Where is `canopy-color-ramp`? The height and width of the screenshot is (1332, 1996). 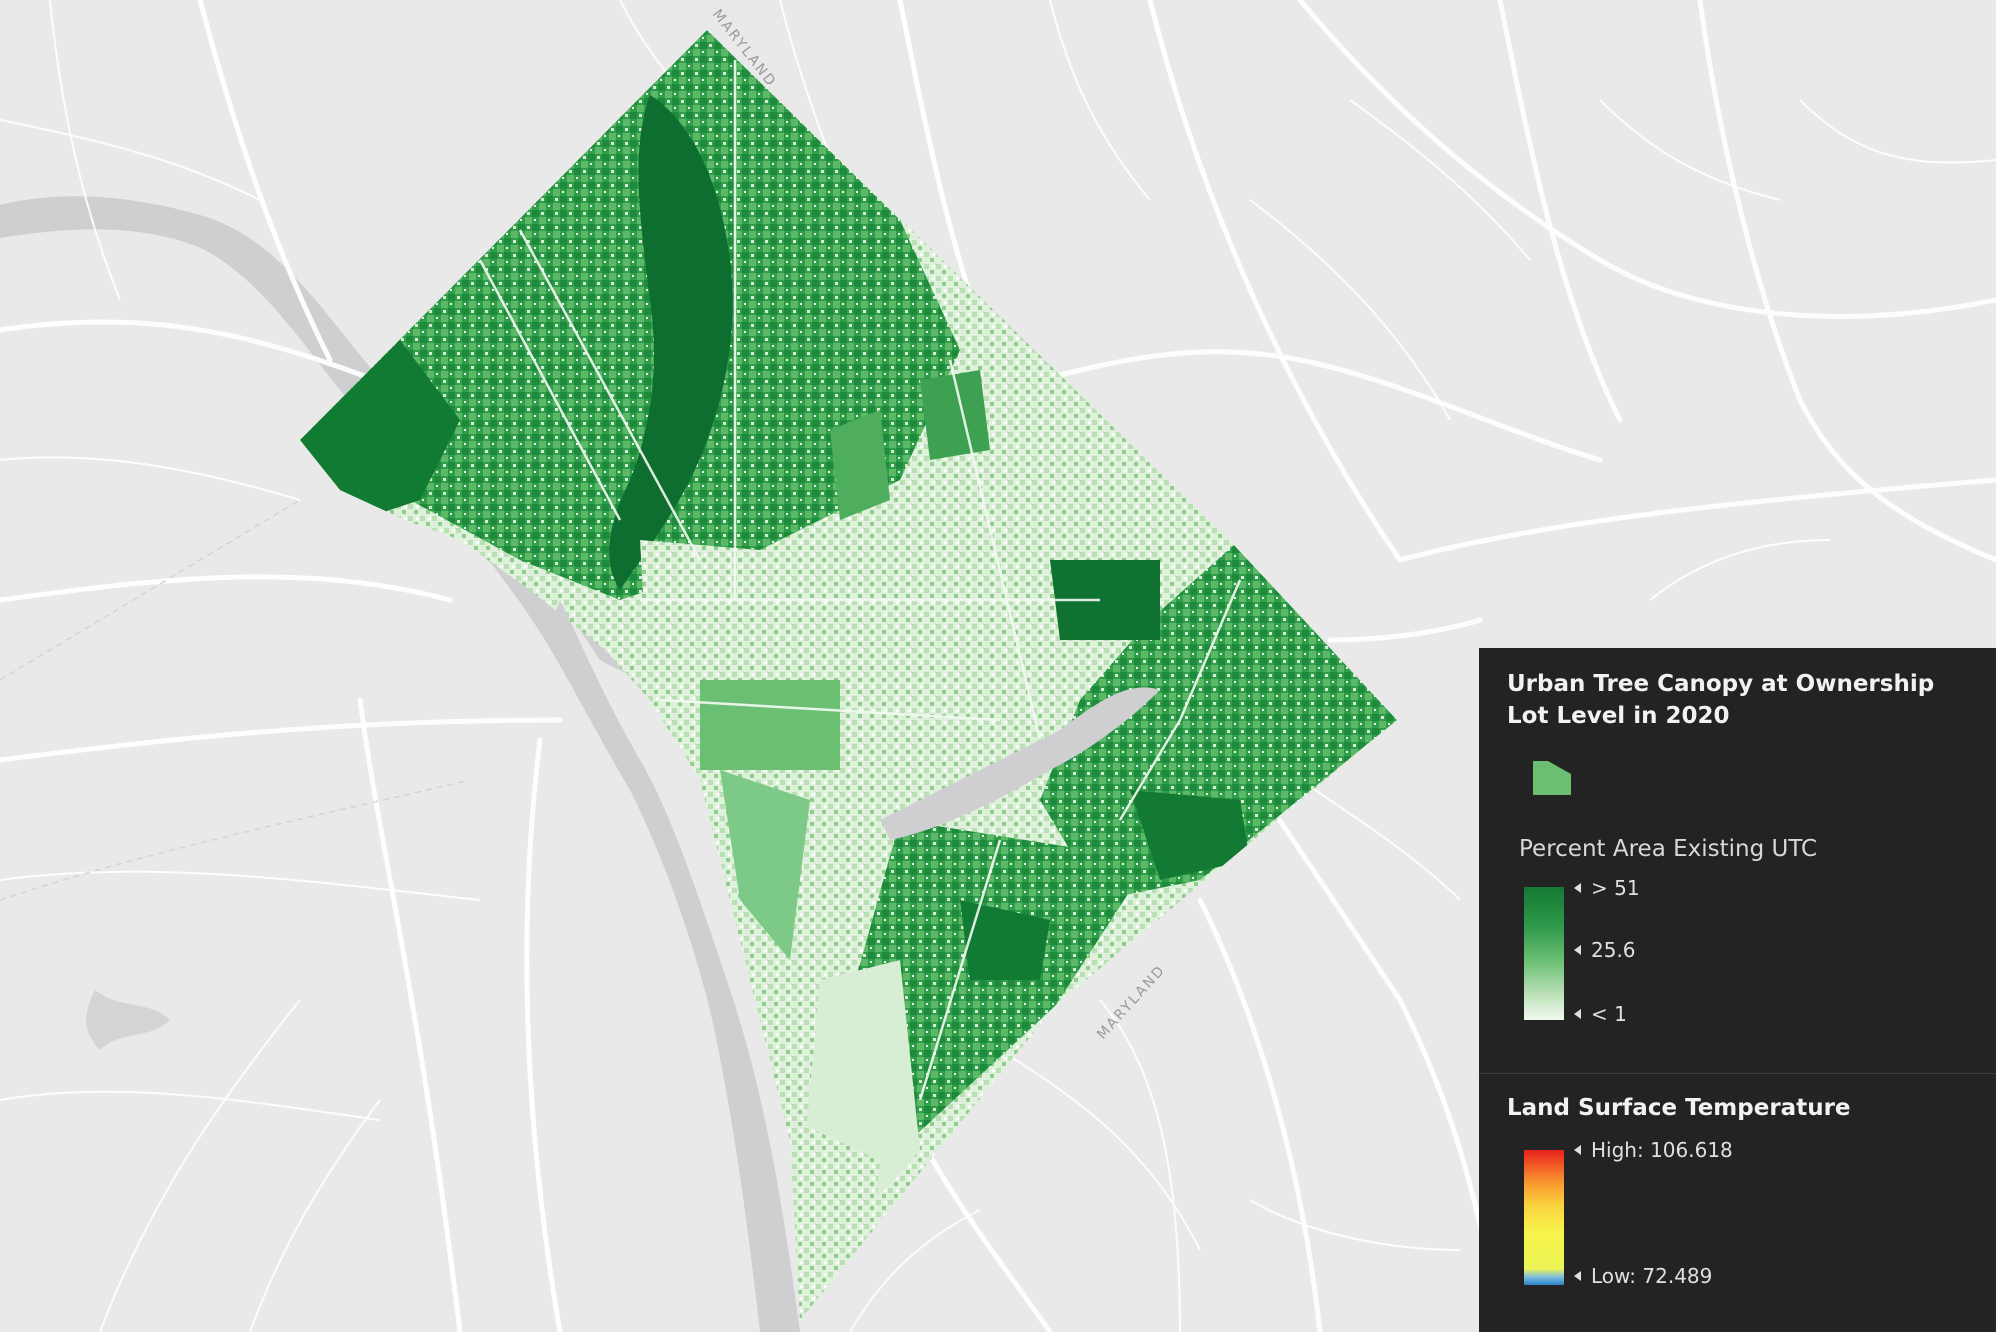
canopy-color-ramp is located at coordinates (1544, 953).